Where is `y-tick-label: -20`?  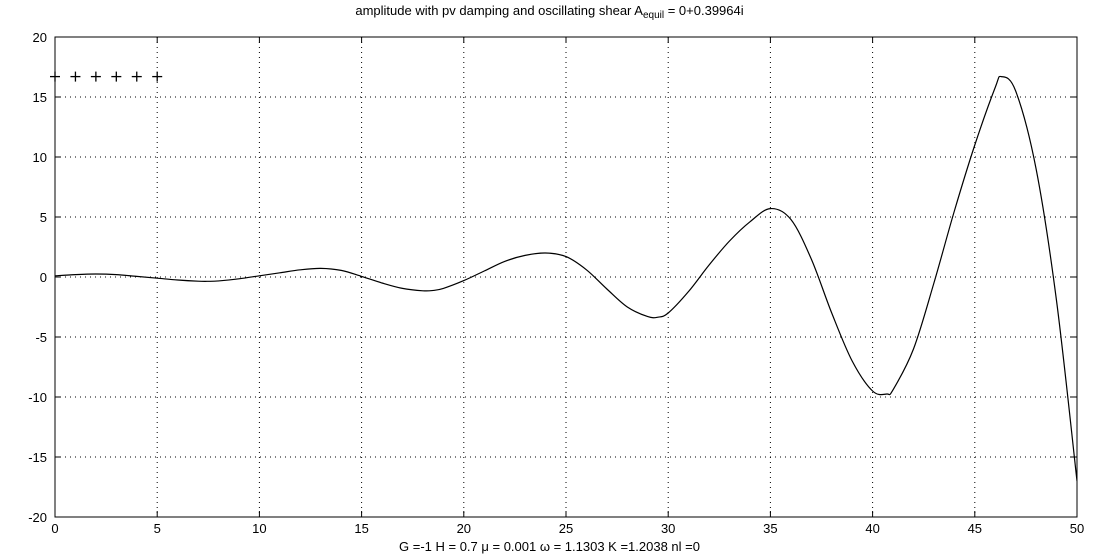
y-tick-label: -20 is located at coordinates (37, 517).